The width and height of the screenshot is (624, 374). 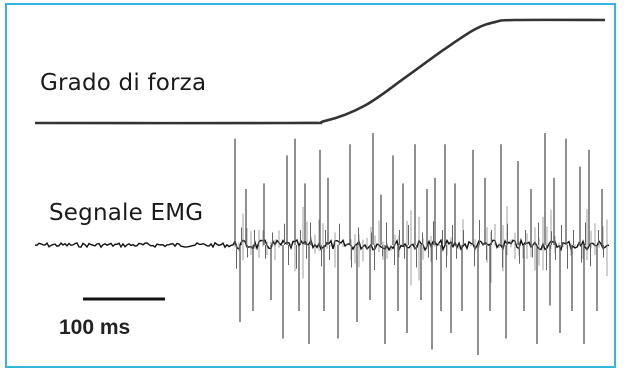 I want to click on force-series-label: Grado di forza, so click(x=123, y=83).